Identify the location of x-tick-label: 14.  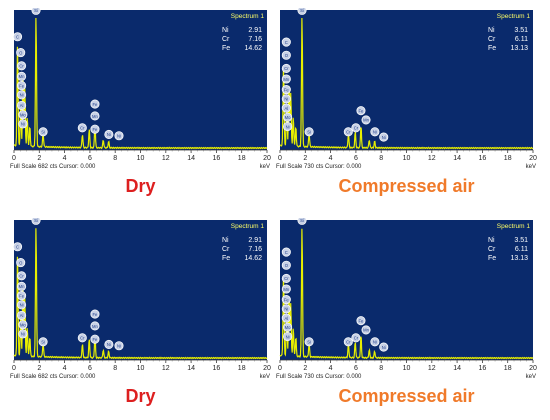
(191, 158).